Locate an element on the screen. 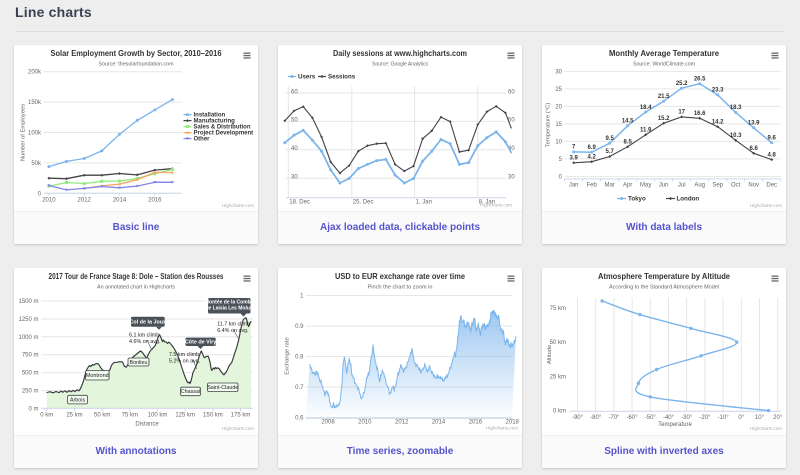 The image size is (800, 475). svg-text: Other is located at coordinates (202, 140).